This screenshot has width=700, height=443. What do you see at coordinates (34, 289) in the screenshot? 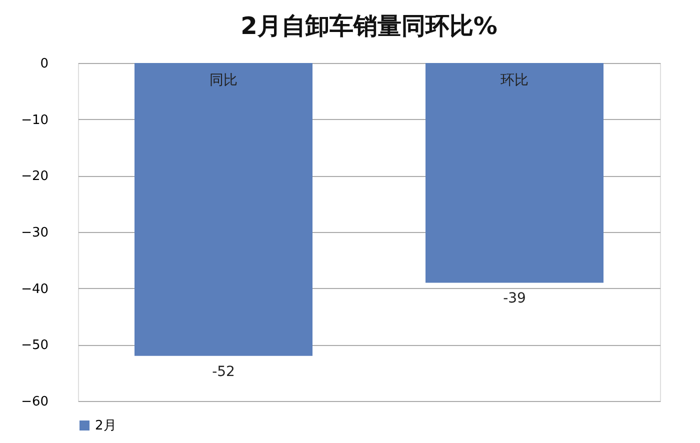
I see `y-tick-label: −40` at bounding box center [34, 289].